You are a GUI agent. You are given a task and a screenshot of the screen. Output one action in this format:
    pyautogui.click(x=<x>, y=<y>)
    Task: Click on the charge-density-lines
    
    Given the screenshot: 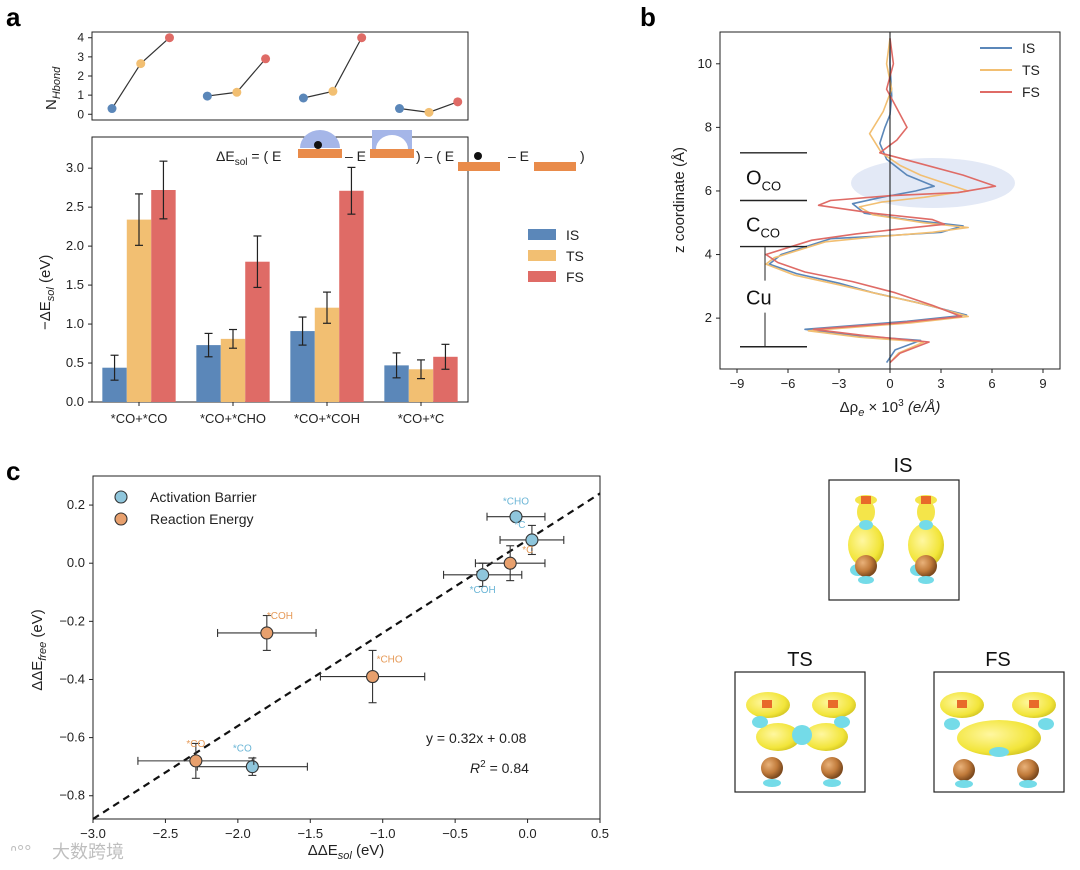 What is the action you would take?
    pyautogui.click(x=881, y=200)
    